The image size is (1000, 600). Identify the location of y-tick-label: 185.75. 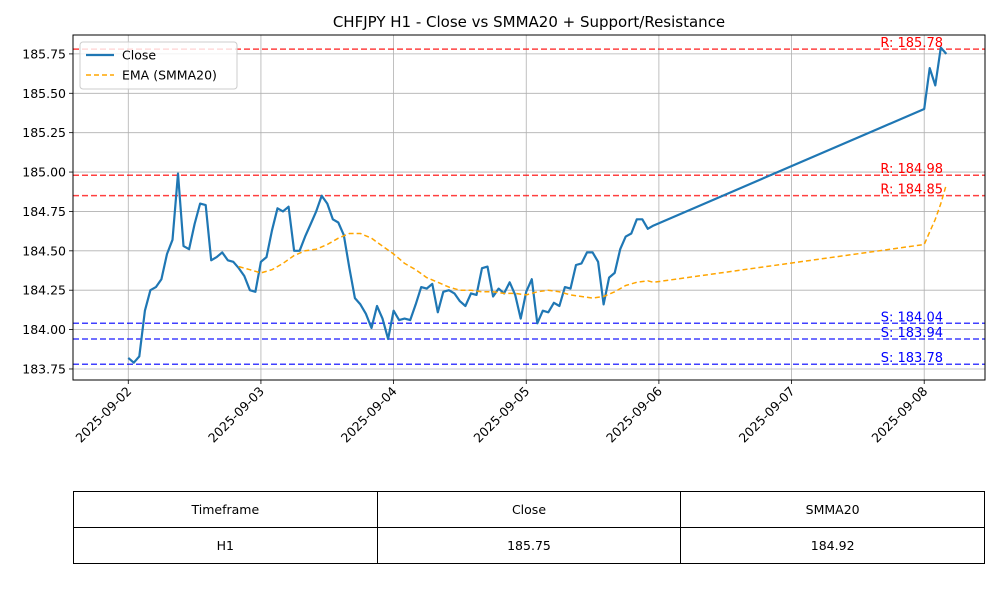
(44, 53).